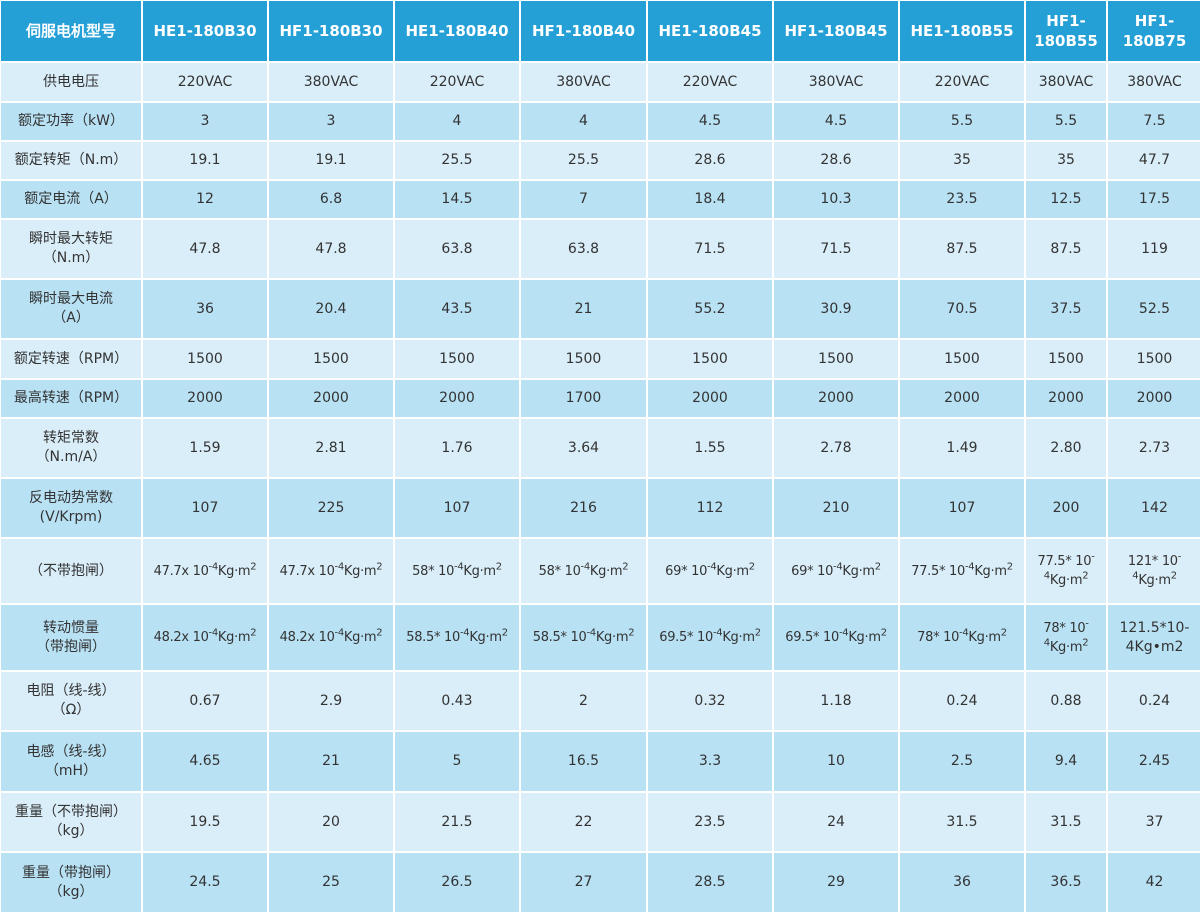  What do you see at coordinates (962, 121) in the screenshot?
I see `cell: 5.5` at bounding box center [962, 121].